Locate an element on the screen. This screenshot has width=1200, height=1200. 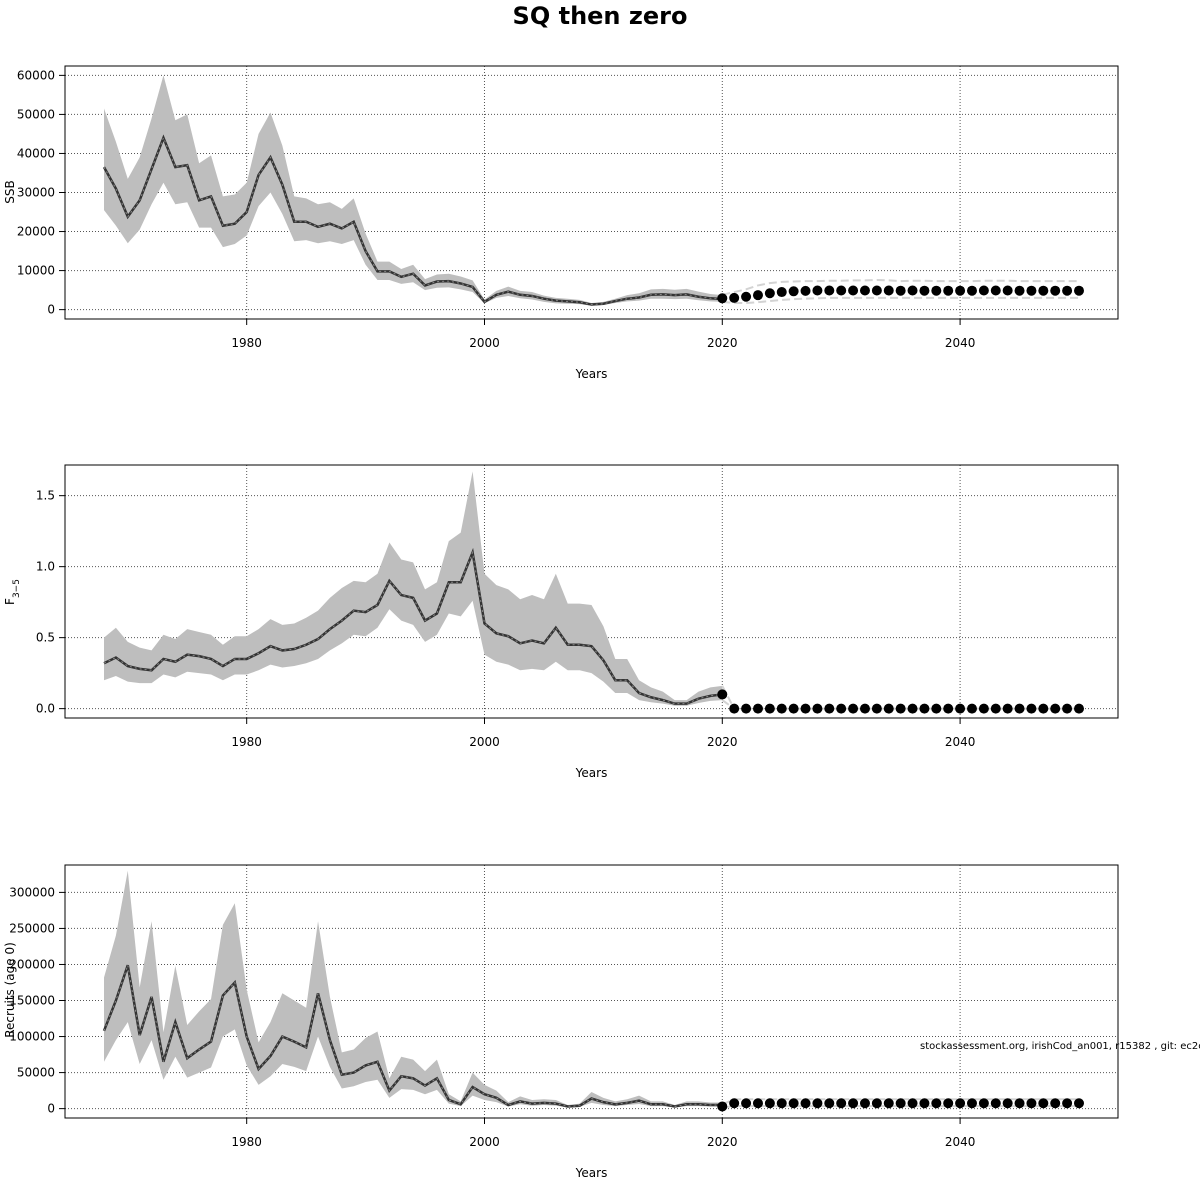
y-axis-label: SSB is located at coordinates (10, 191).